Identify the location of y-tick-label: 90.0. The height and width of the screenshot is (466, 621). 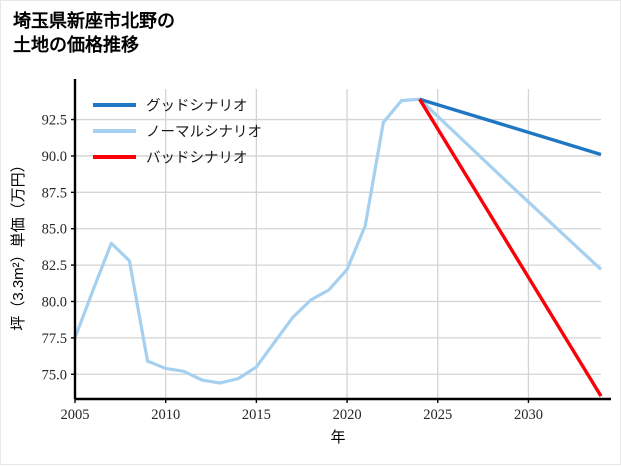
(54, 157).